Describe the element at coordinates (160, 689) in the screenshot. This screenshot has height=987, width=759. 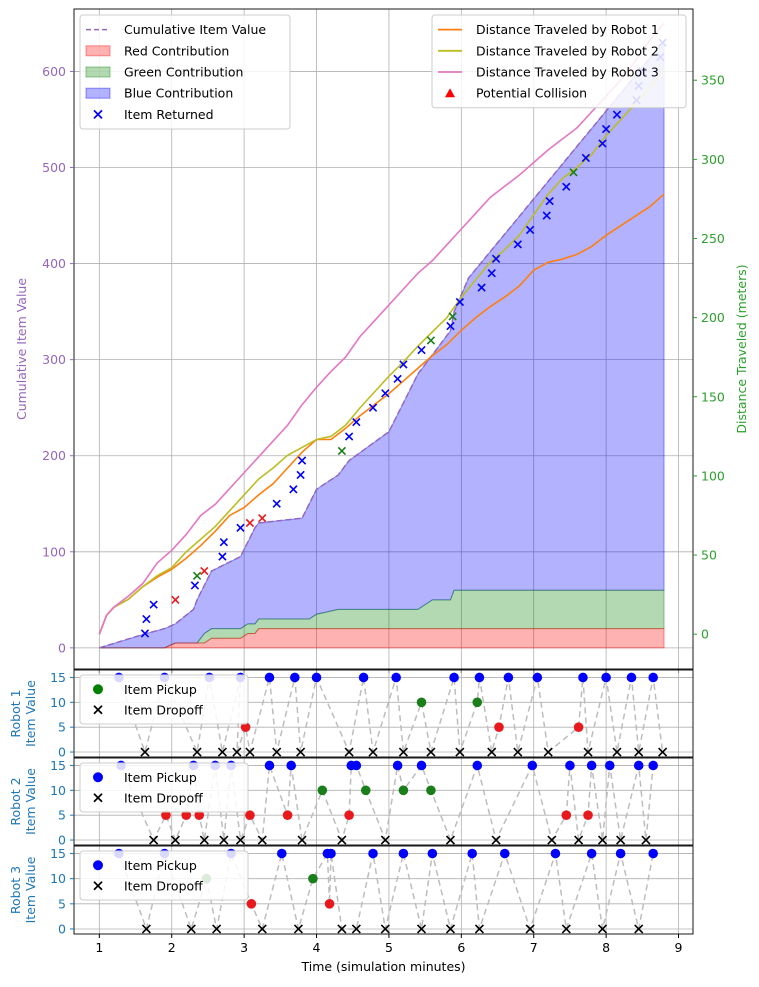
I see `legend-label: Item Pickup` at that location.